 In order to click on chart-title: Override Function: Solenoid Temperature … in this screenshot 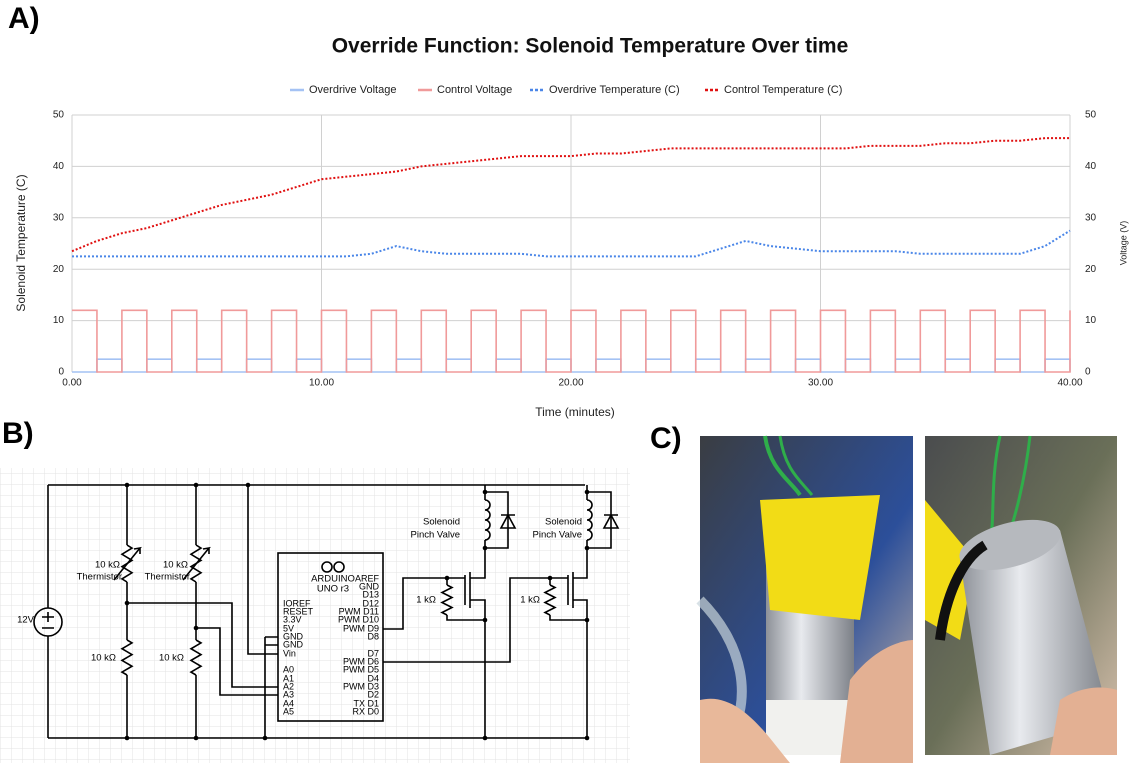, I will do `click(590, 46)`.